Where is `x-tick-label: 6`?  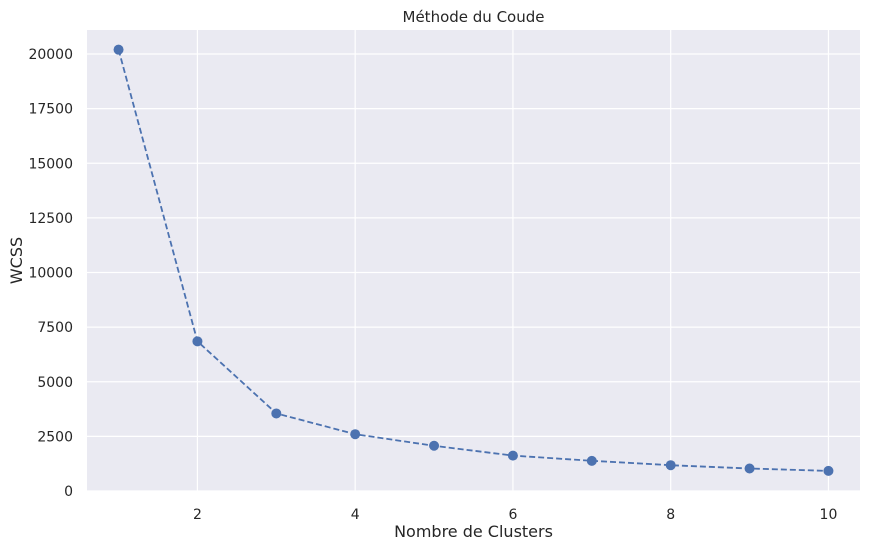 x-tick-label: 6 is located at coordinates (512, 515).